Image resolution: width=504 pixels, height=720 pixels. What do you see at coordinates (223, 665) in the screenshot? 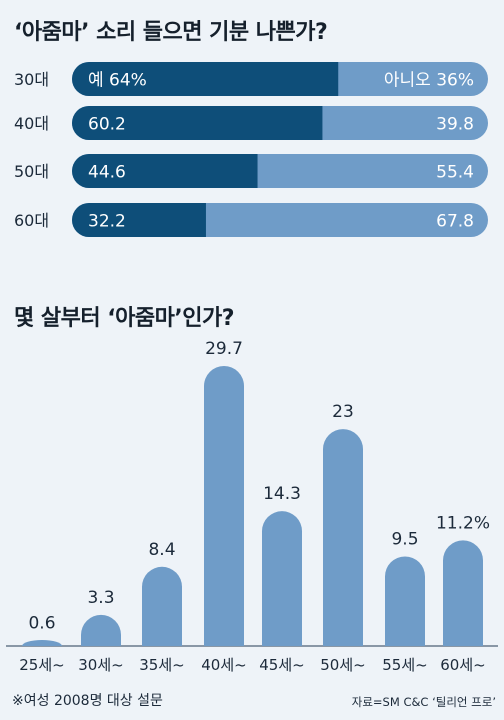
I see `tick-label: 40세~` at bounding box center [223, 665].